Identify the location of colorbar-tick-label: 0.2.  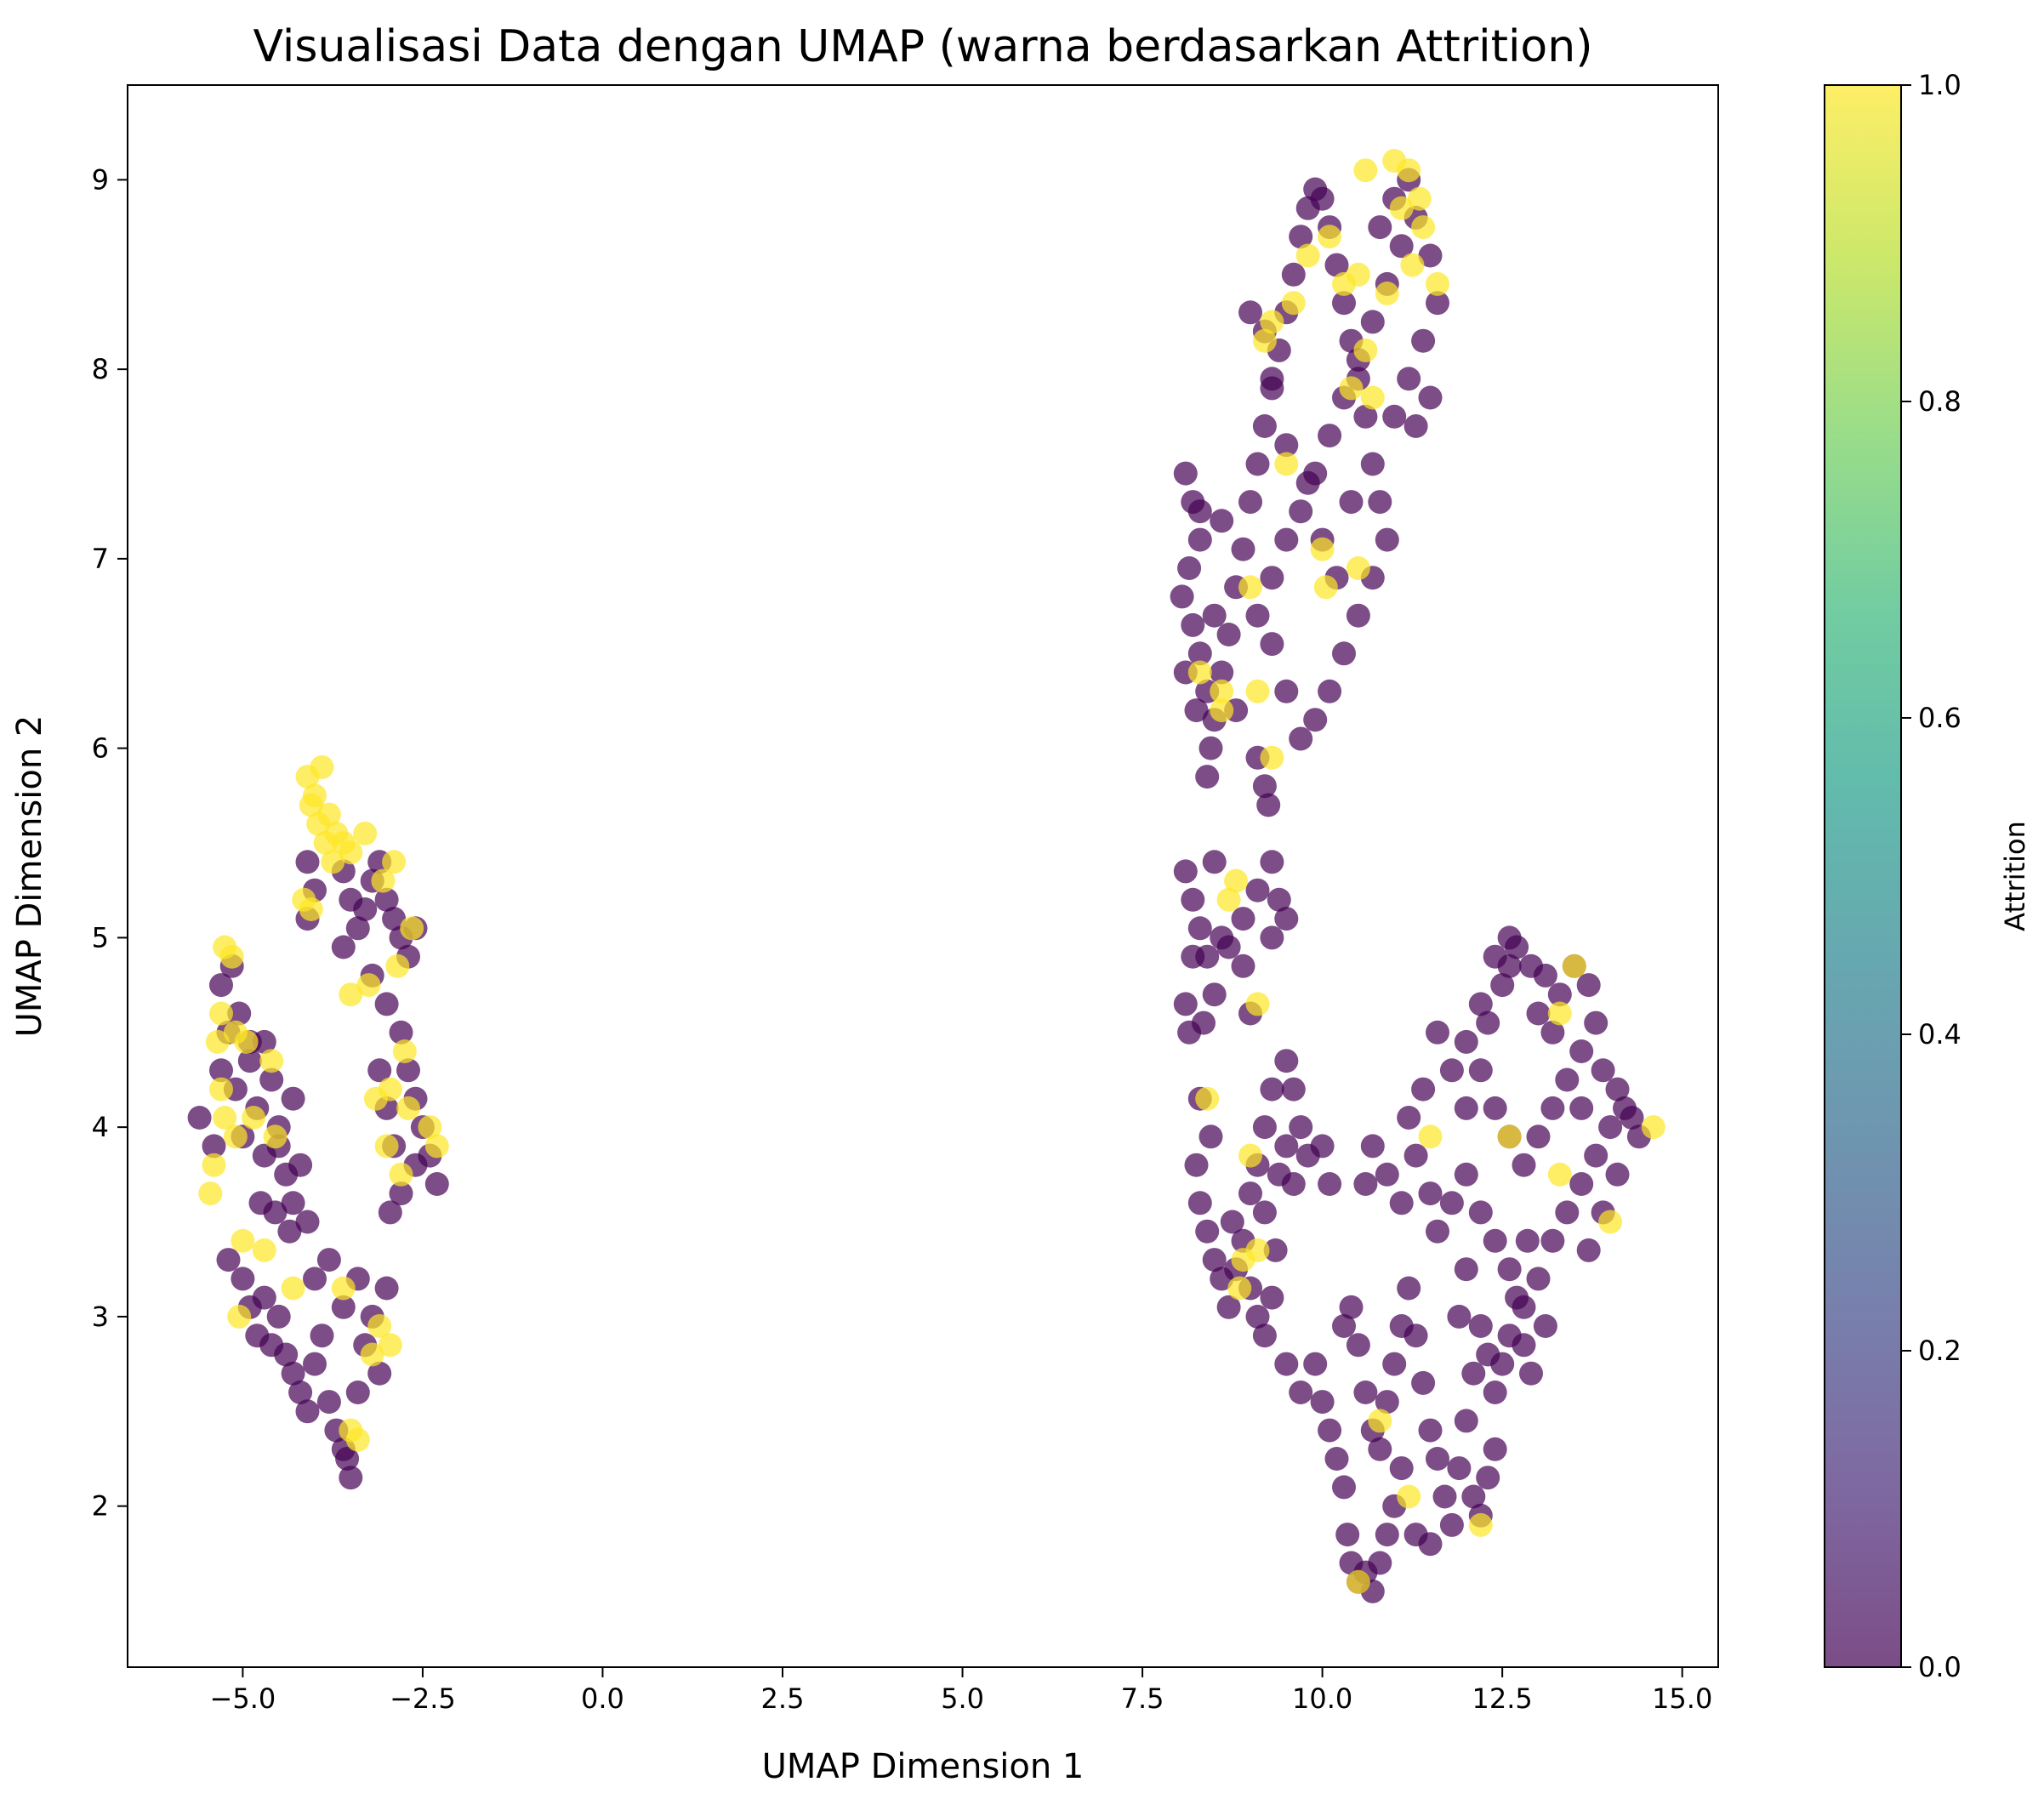
(1939, 1351).